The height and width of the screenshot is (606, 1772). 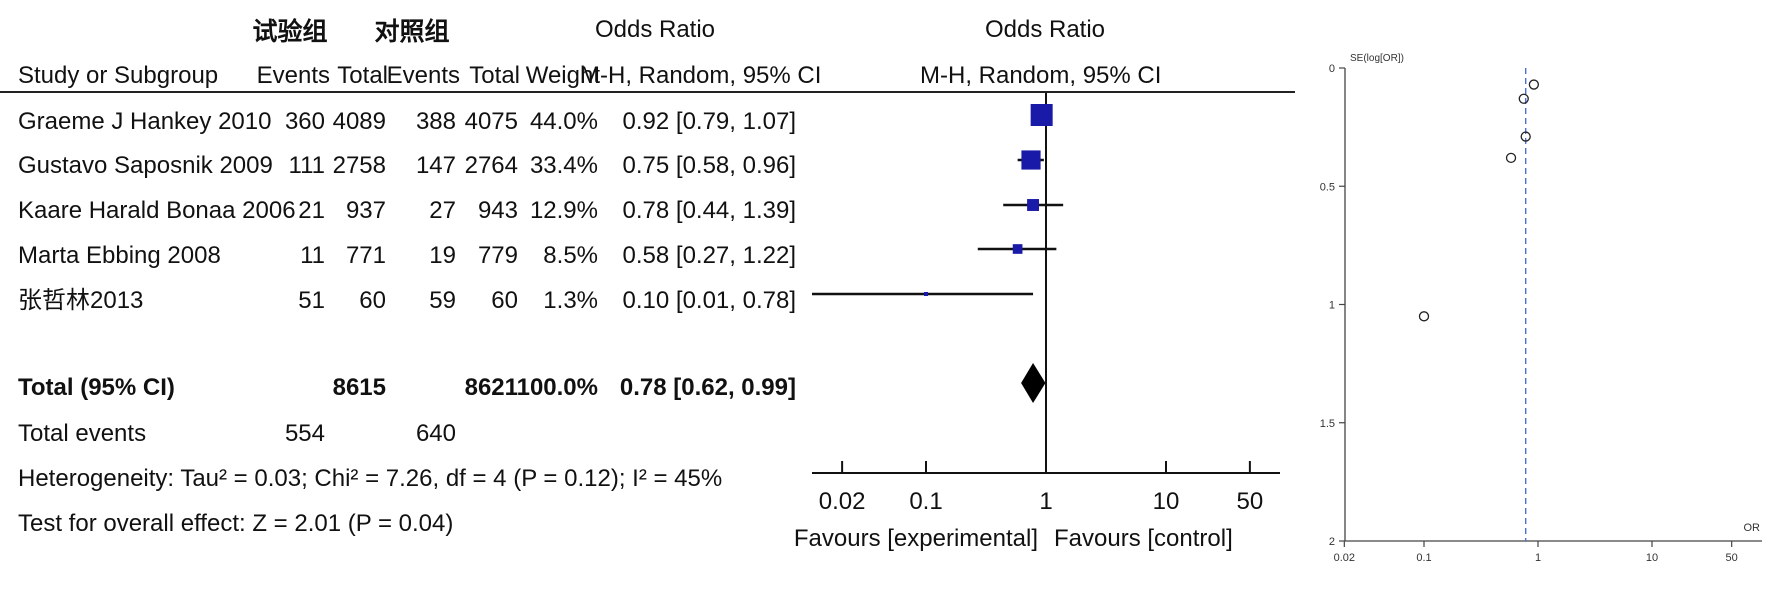 I want to click on exp-events: 51, so click(x=311, y=300).